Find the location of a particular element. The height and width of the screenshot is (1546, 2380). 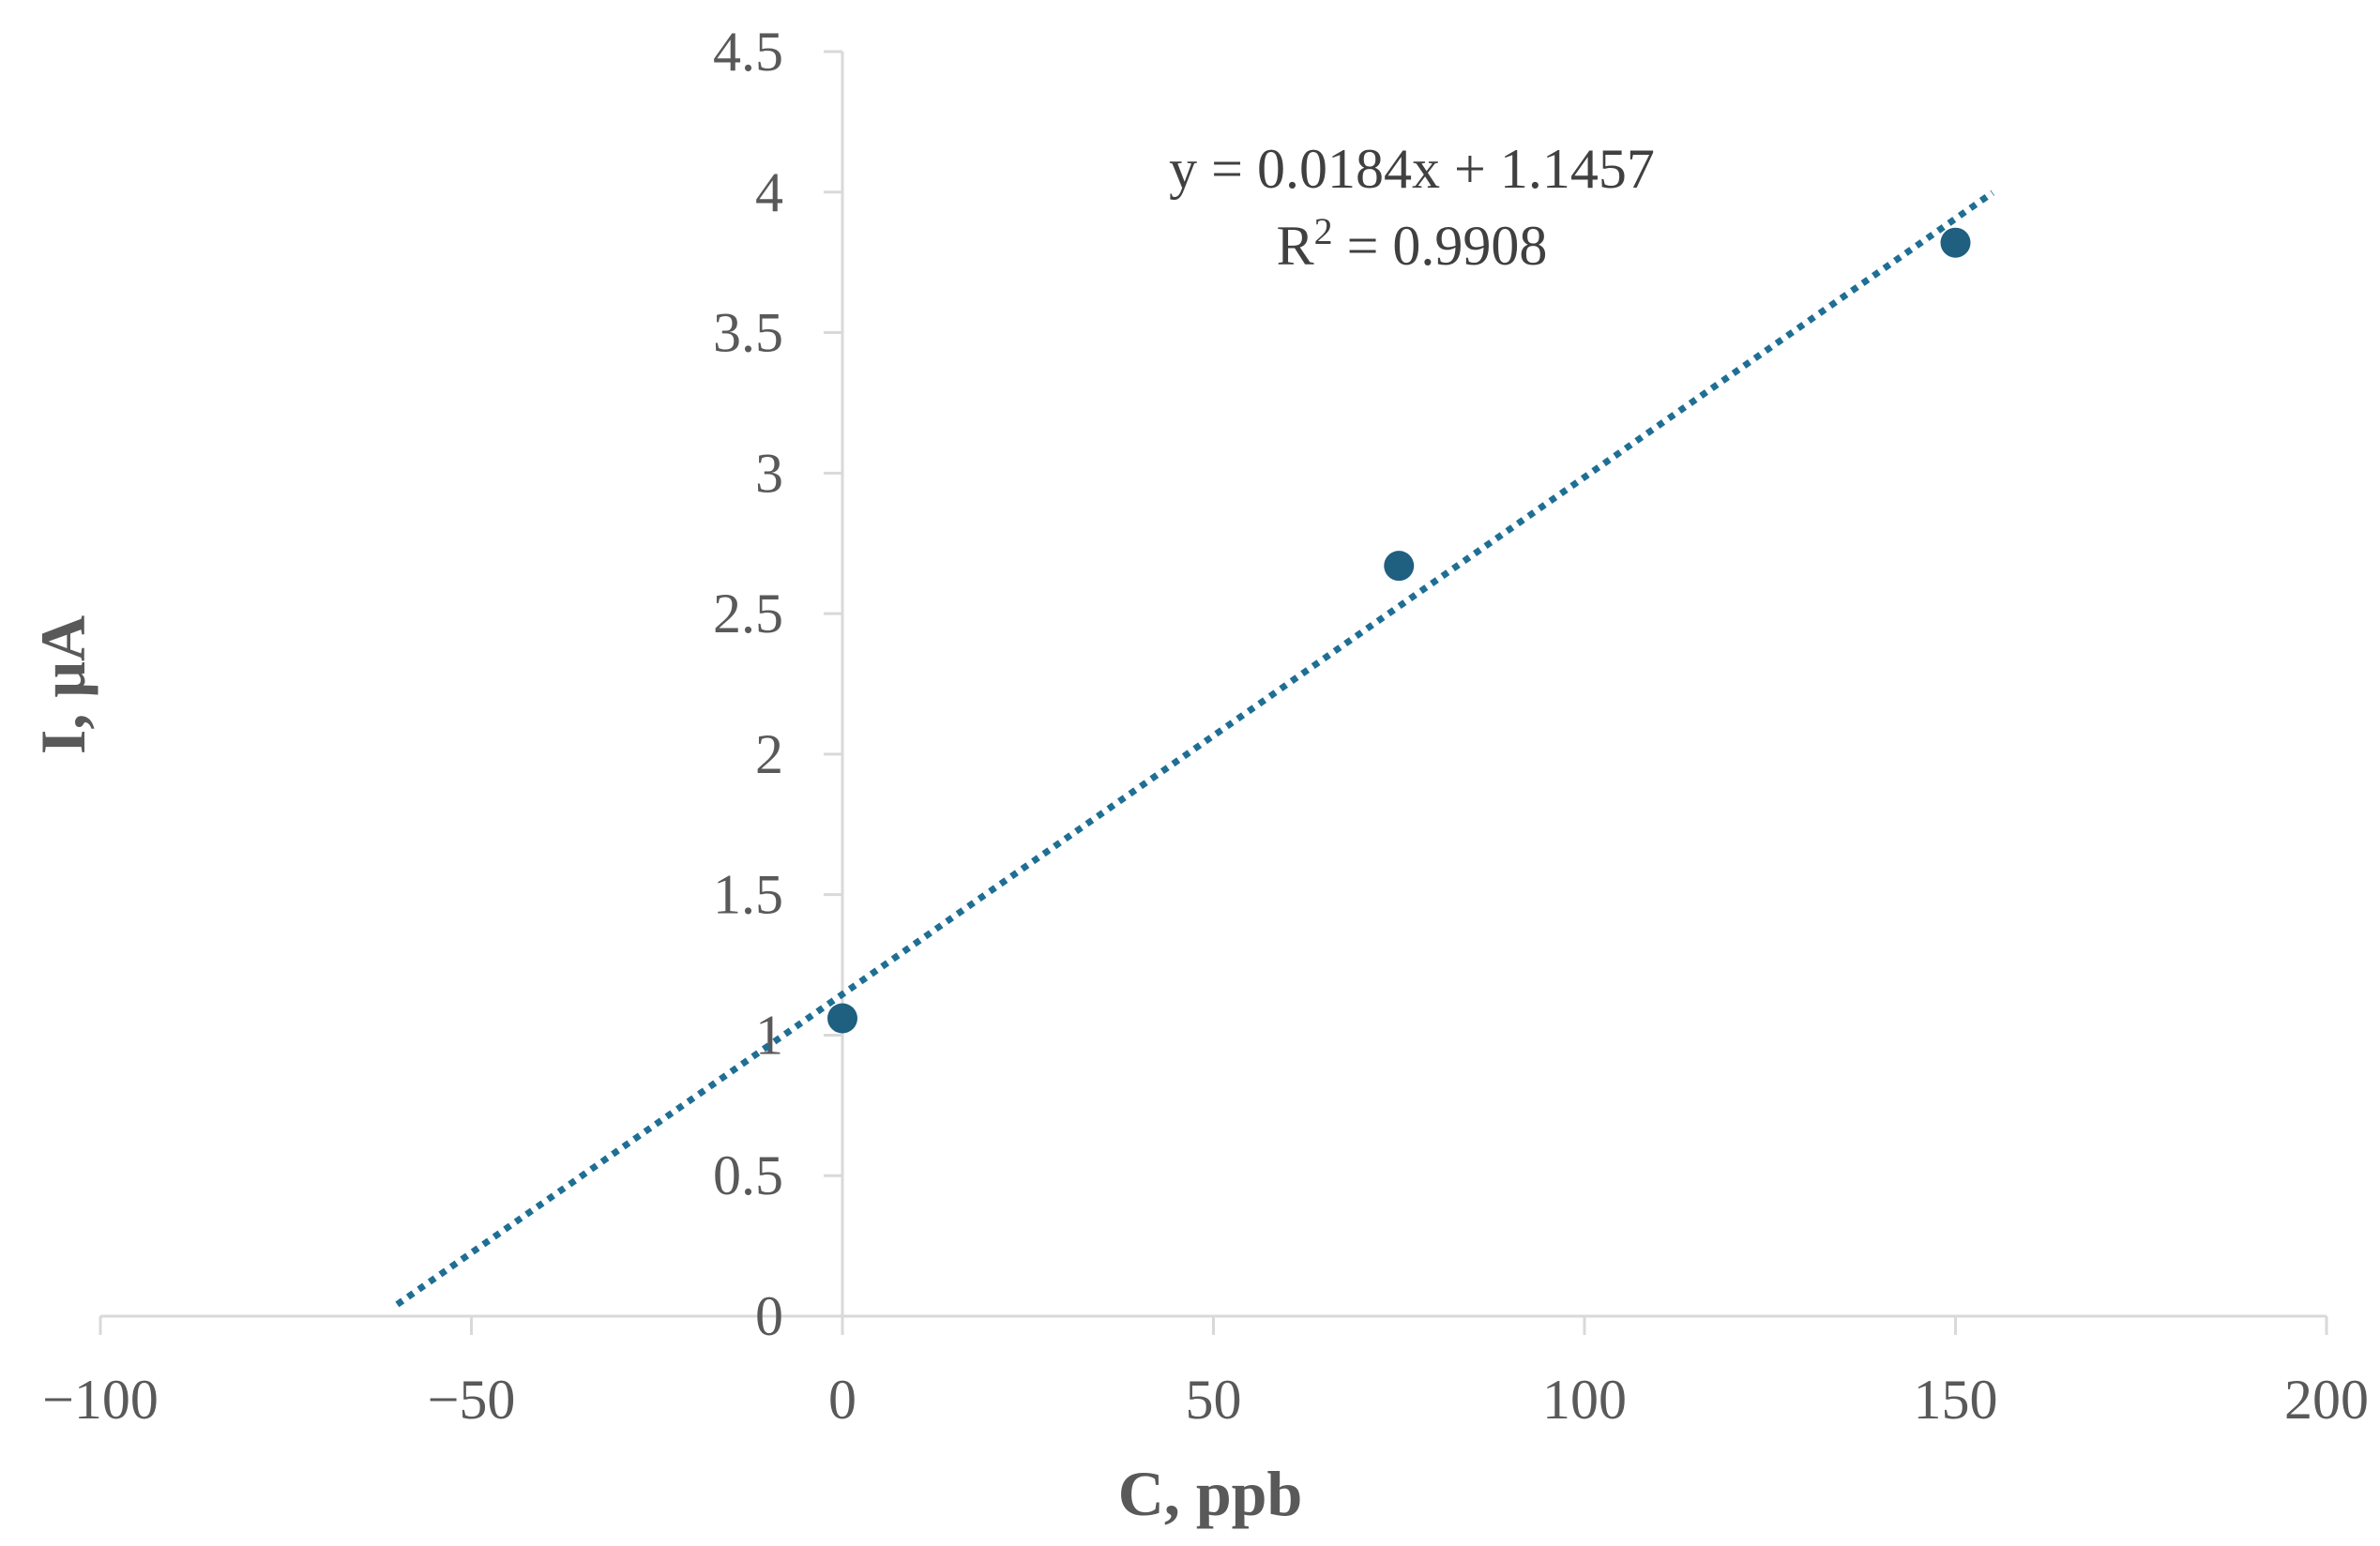

y-tick-label: 1 is located at coordinates (769, 1035).